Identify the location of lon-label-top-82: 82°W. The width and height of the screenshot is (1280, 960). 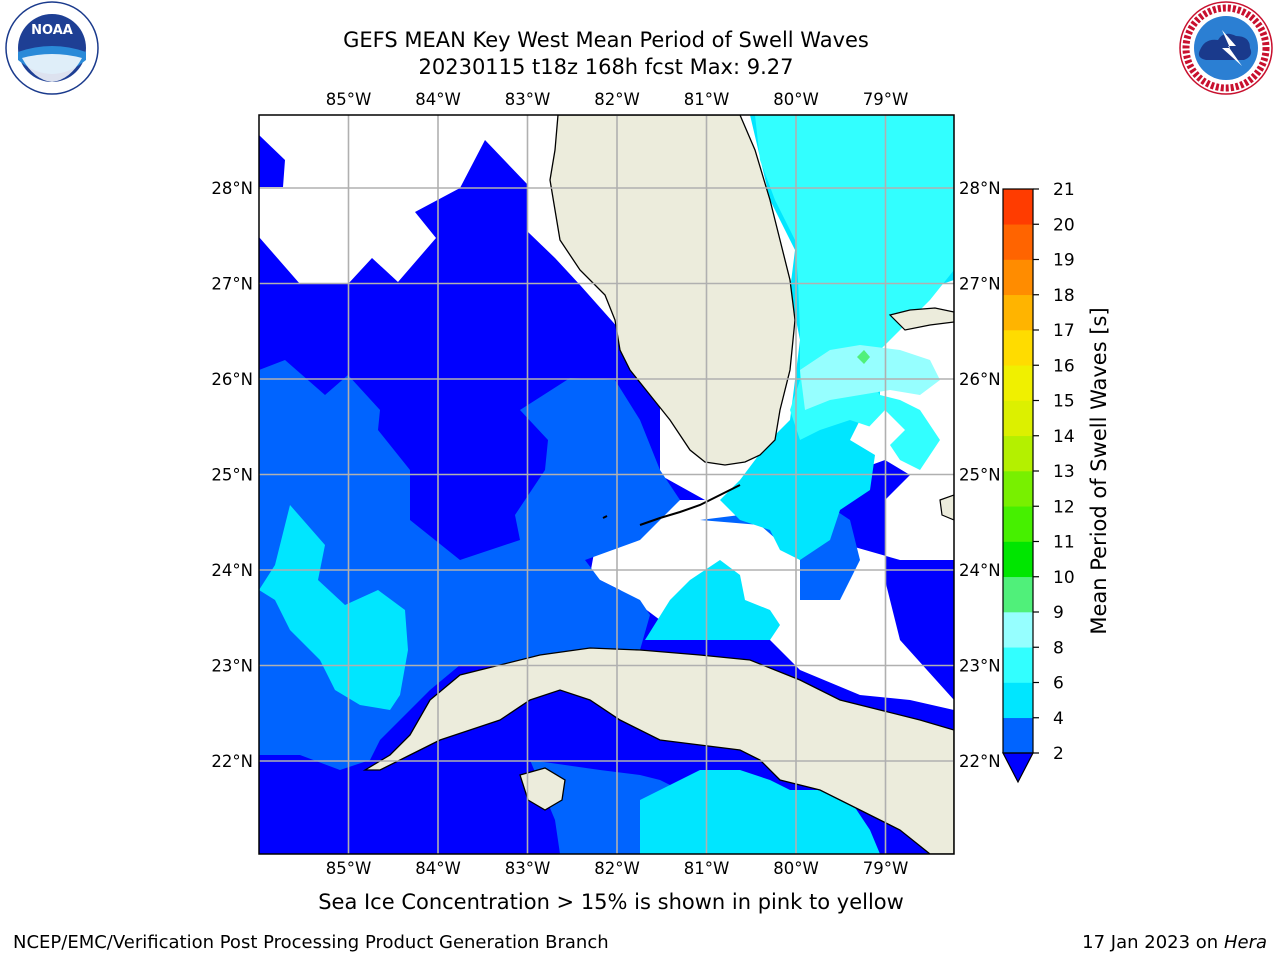
(617, 99).